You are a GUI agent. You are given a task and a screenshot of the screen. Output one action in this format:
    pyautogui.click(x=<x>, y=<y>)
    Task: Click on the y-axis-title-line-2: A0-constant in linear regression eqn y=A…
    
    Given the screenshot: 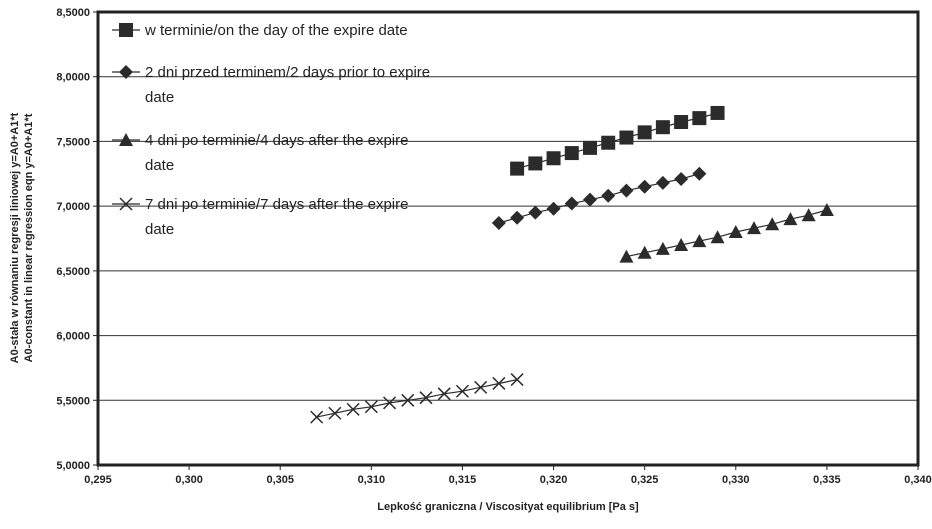 What is the action you would take?
    pyautogui.click(x=29, y=237)
    